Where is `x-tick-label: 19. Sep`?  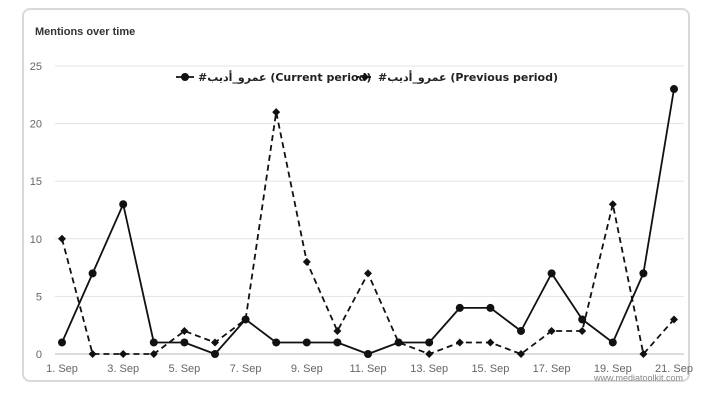
x-tick-label: 19. Sep is located at coordinates (613, 369).